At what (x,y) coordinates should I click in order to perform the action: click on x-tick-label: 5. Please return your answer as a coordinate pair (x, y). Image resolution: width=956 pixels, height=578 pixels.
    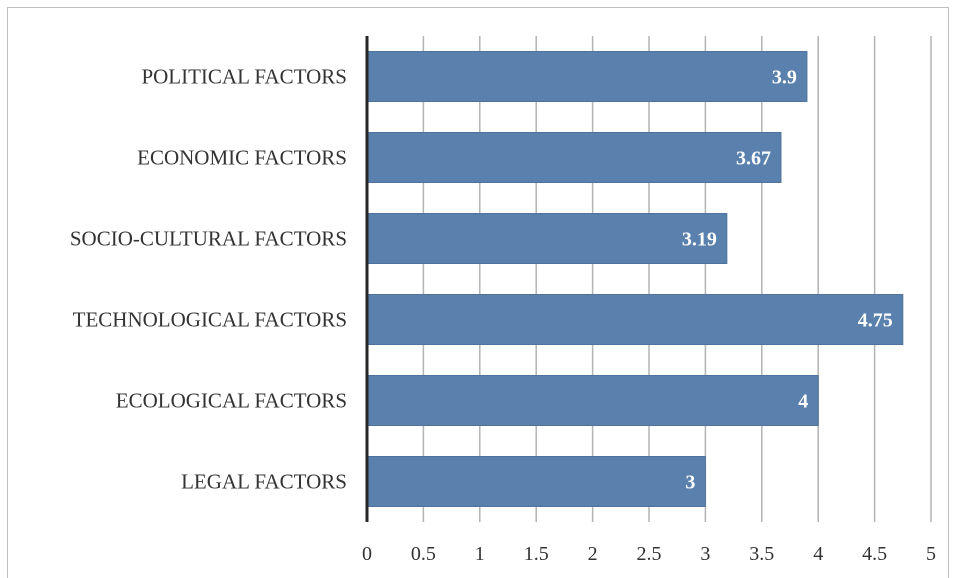
    Looking at the image, I should click on (931, 554).